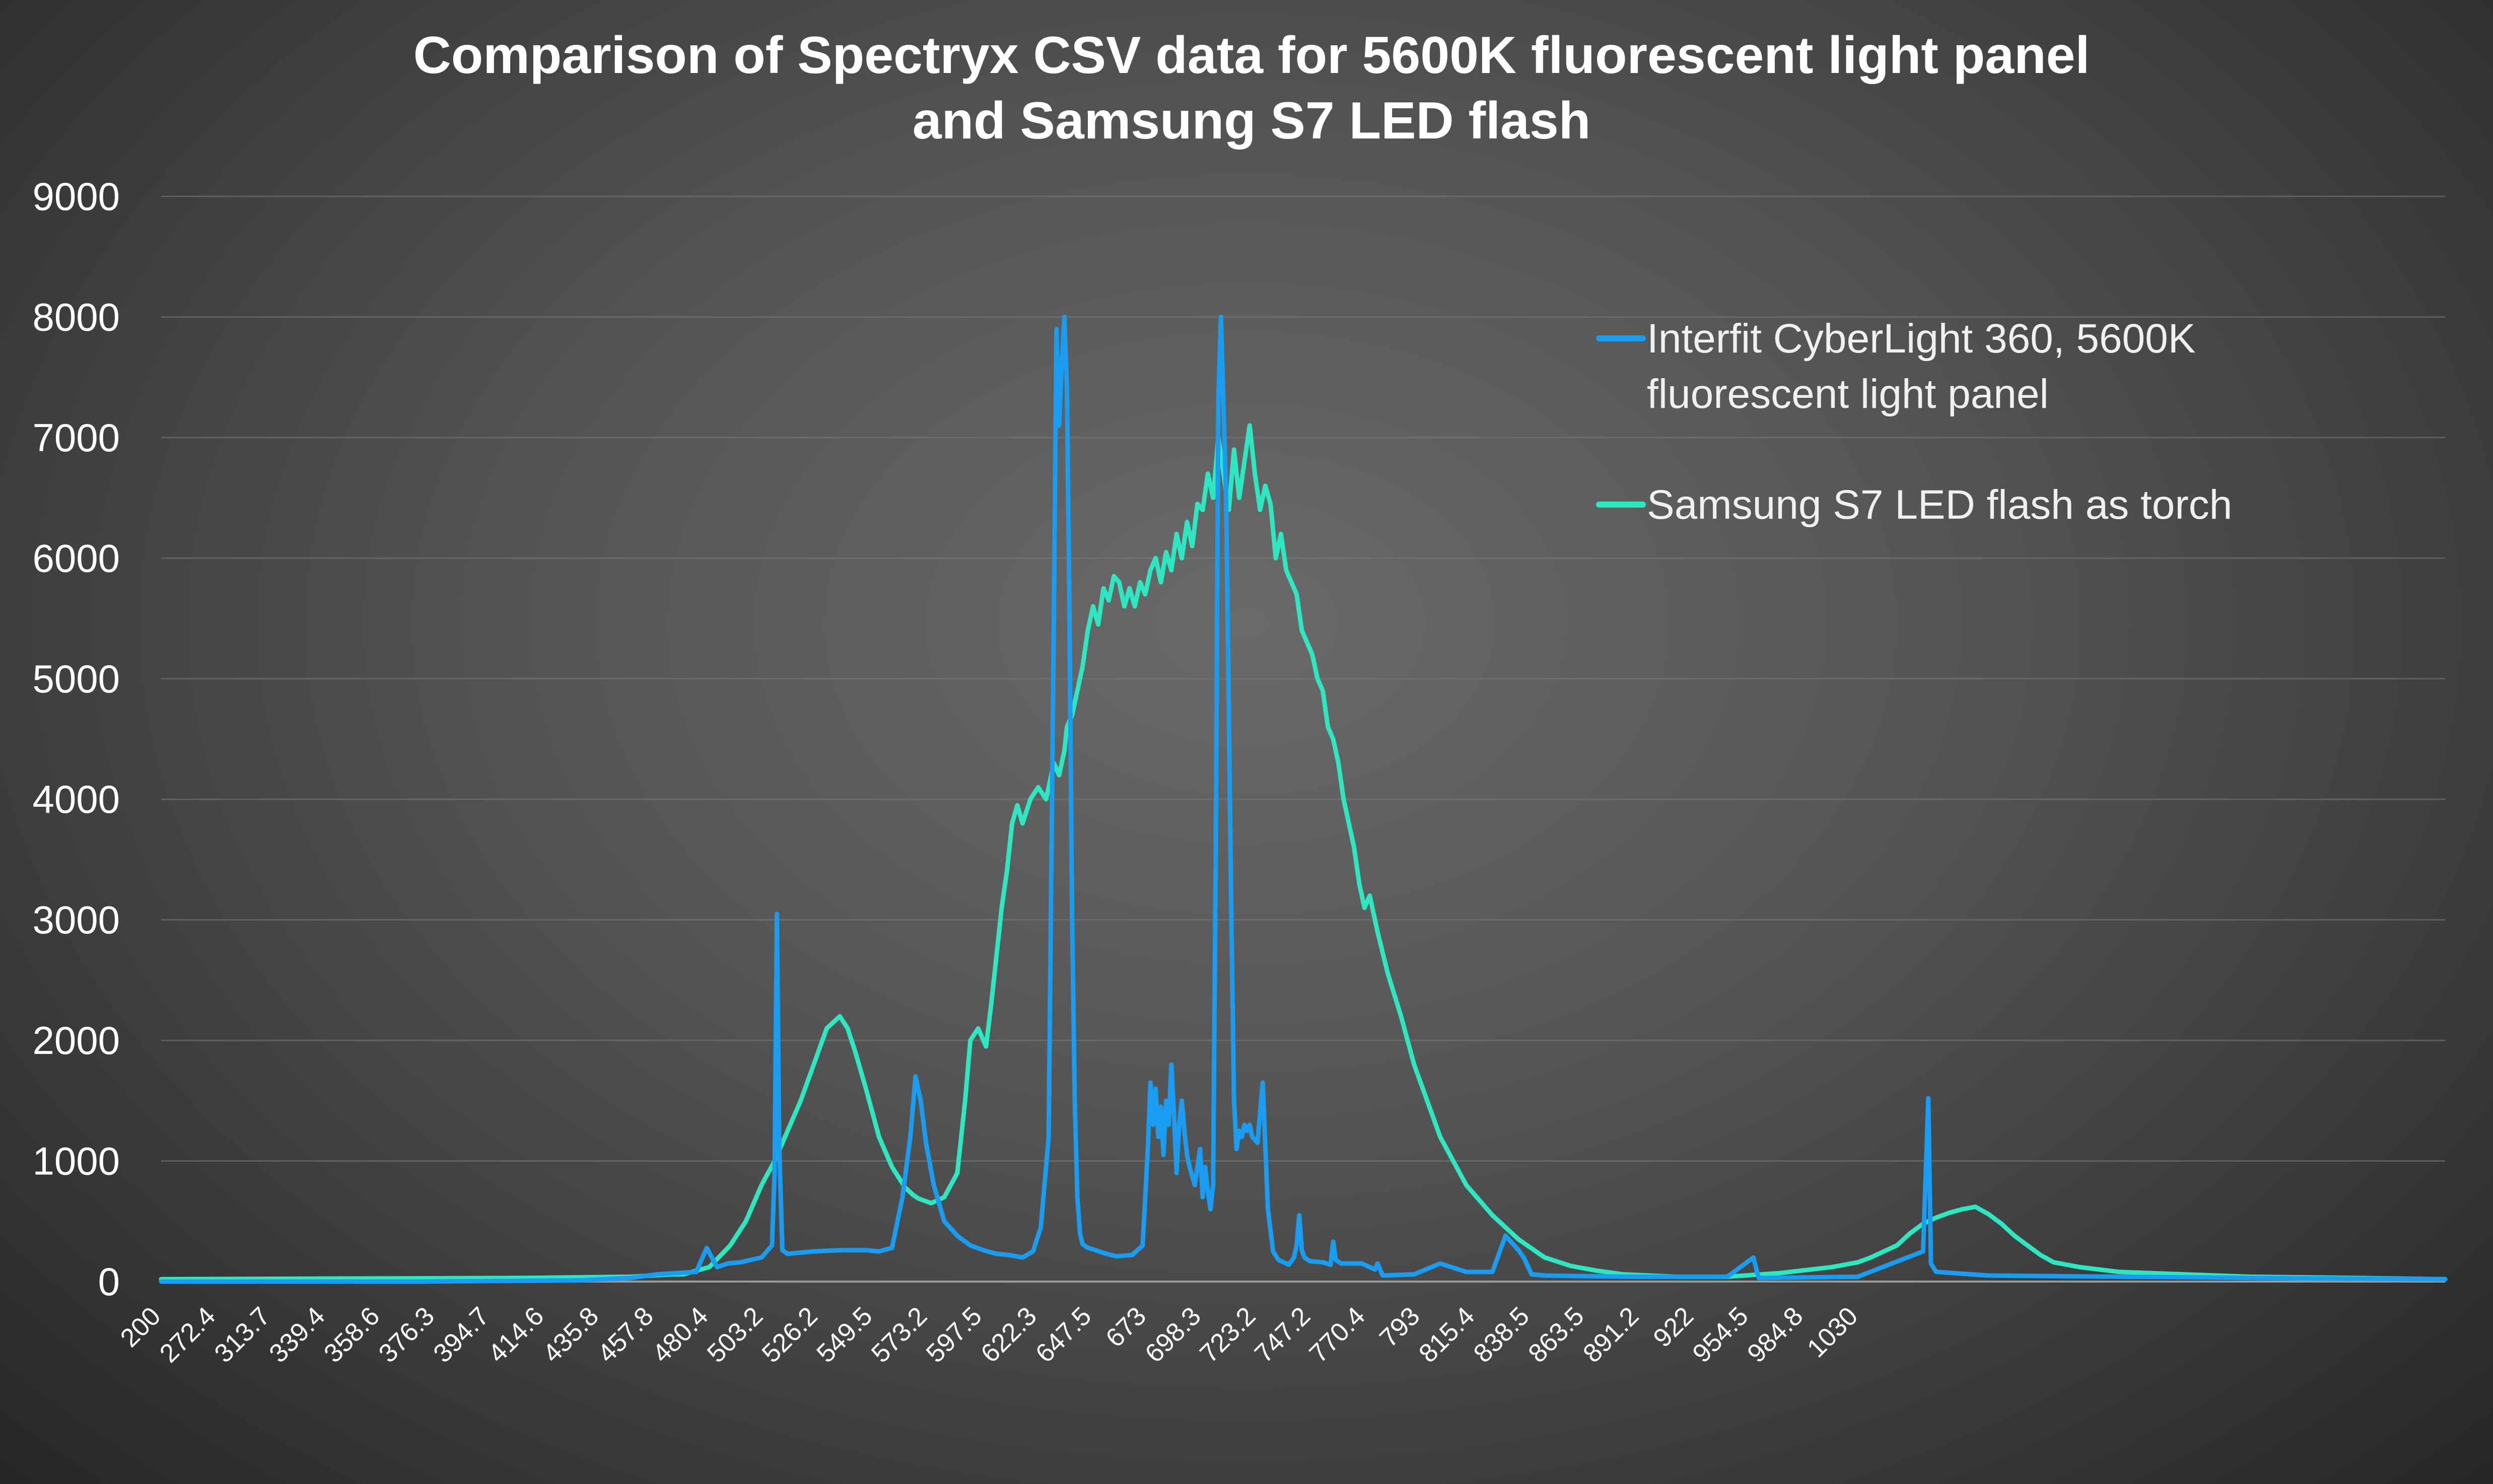 The image size is (2493, 1484). I want to click on x-tick-label: 339.4, so click(297, 1334).